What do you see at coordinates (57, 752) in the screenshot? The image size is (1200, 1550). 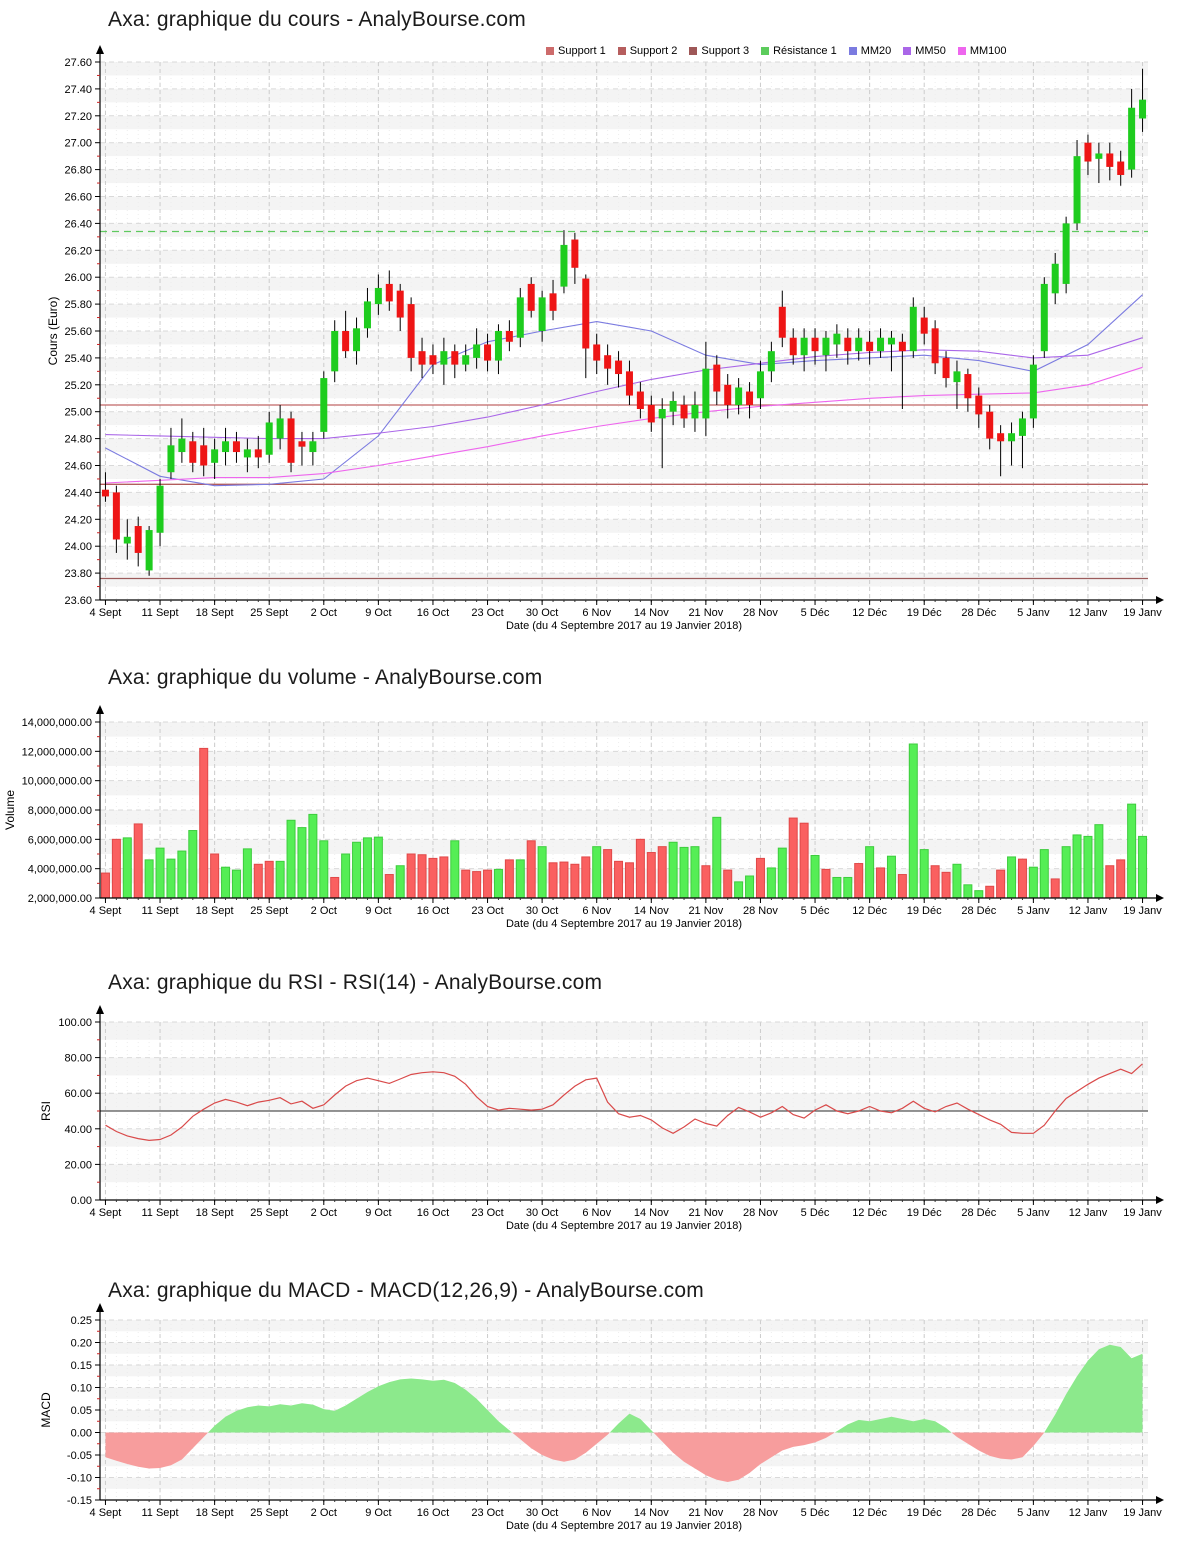 I see `svg-text: 12,000,000.00` at bounding box center [57, 752].